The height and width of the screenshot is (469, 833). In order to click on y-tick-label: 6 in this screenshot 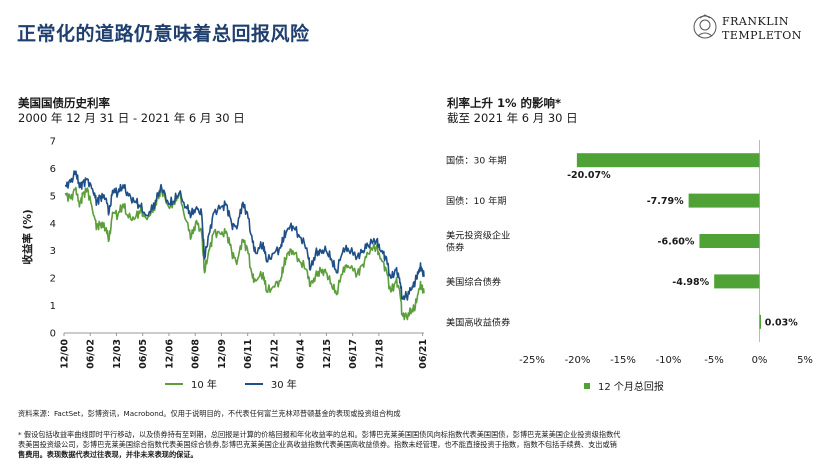, I will do `click(53, 169)`.